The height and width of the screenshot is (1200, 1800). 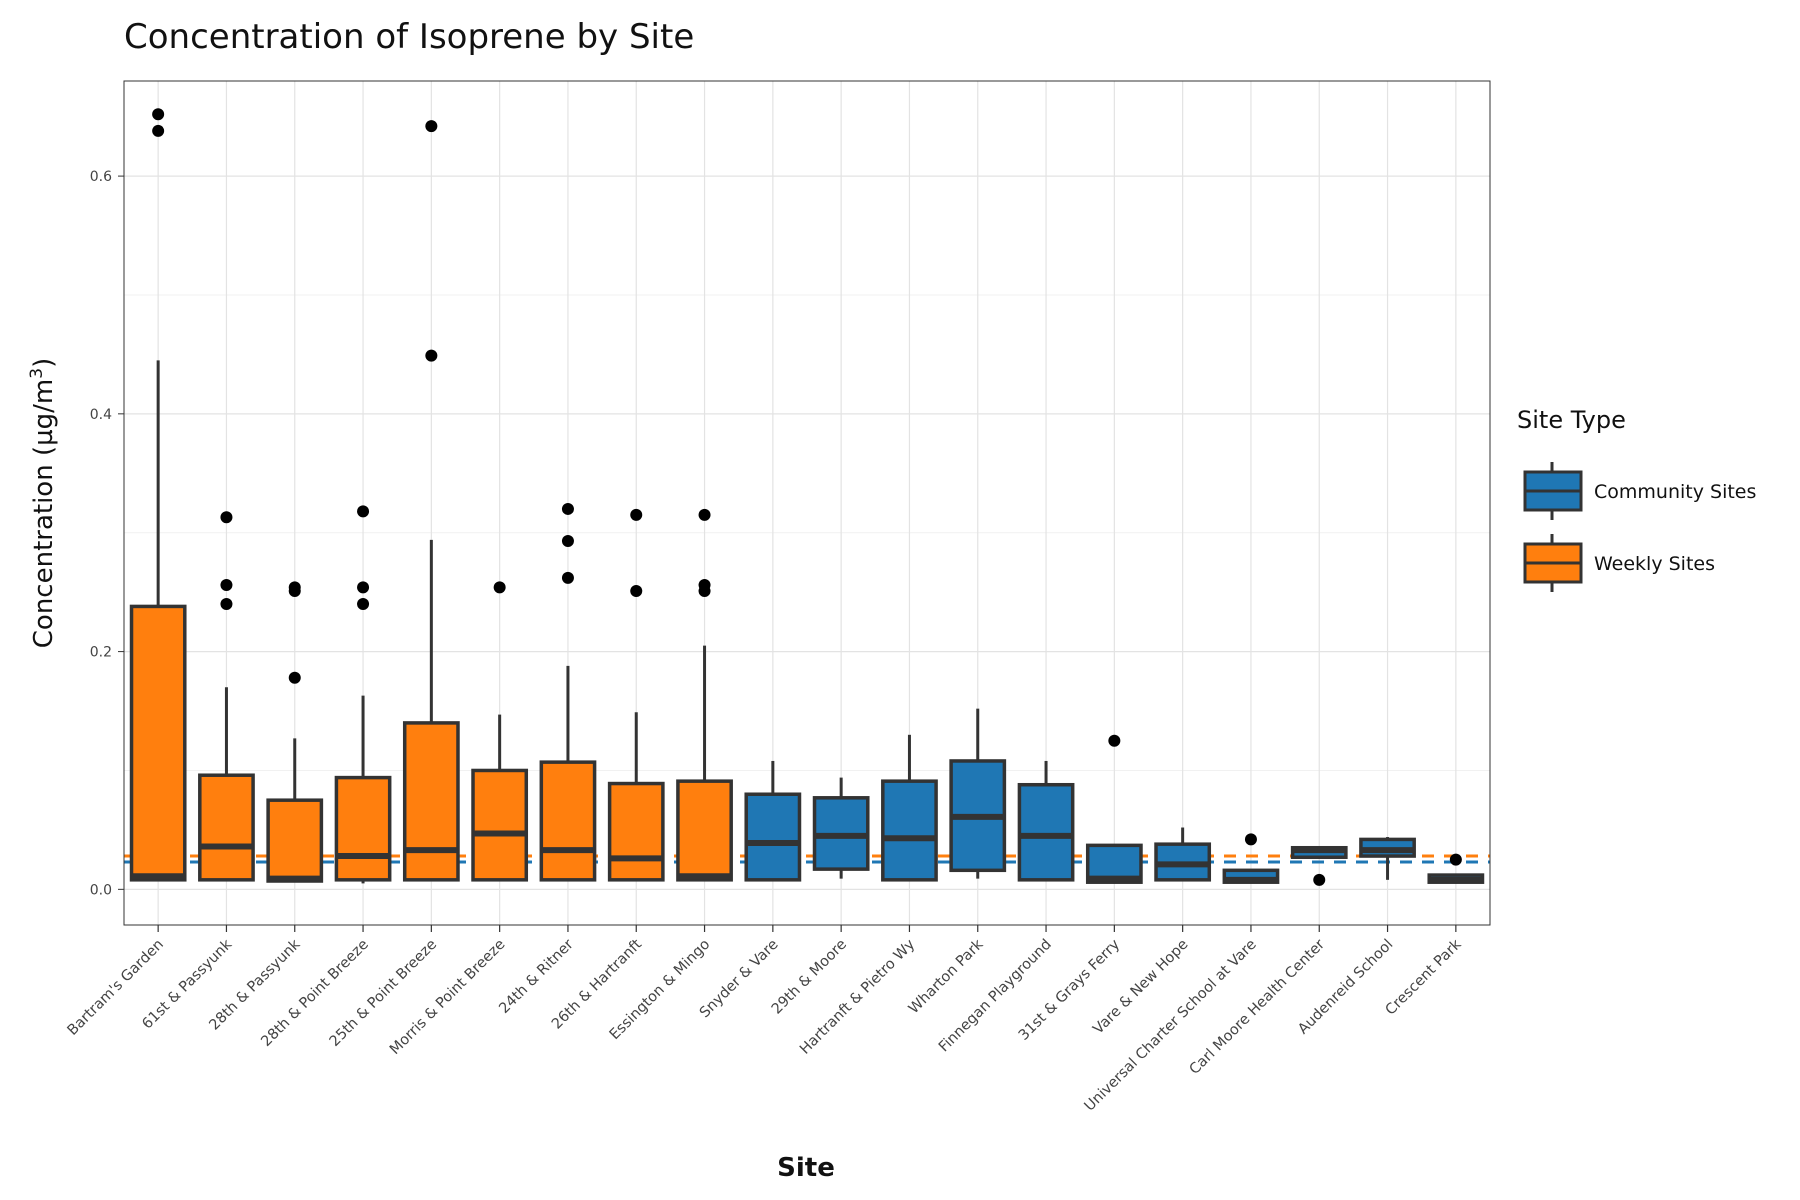 I want to click on x-axis-label: Site, so click(x=806, y=1168).